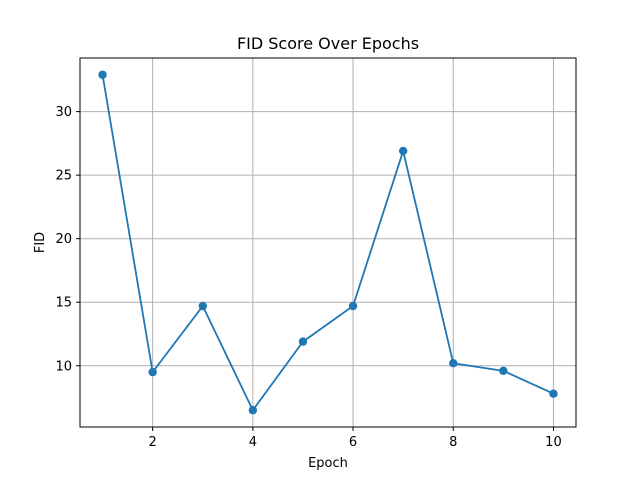 Image resolution: width=640 pixels, height=480 pixels. What do you see at coordinates (453, 442) in the screenshot?
I see `x-tick-label: 8` at bounding box center [453, 442].